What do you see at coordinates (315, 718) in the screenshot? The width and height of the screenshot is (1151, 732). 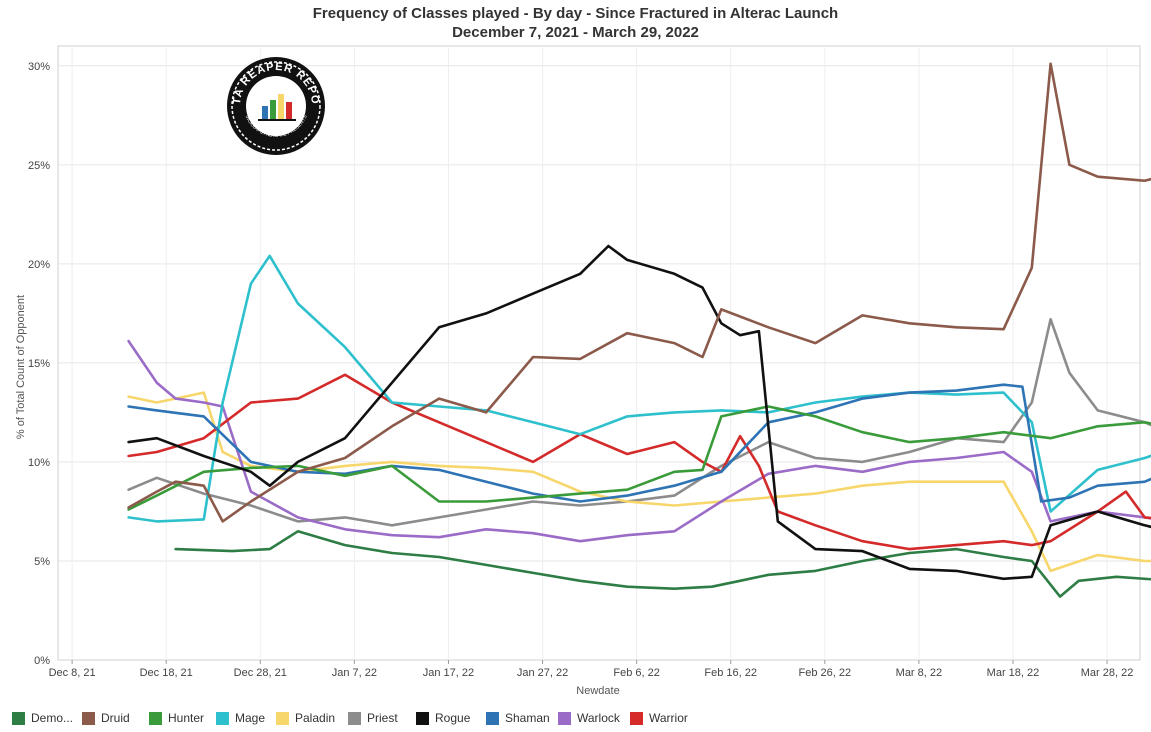 I see `legend-label: Paladin` at bounding box center [315, 718].